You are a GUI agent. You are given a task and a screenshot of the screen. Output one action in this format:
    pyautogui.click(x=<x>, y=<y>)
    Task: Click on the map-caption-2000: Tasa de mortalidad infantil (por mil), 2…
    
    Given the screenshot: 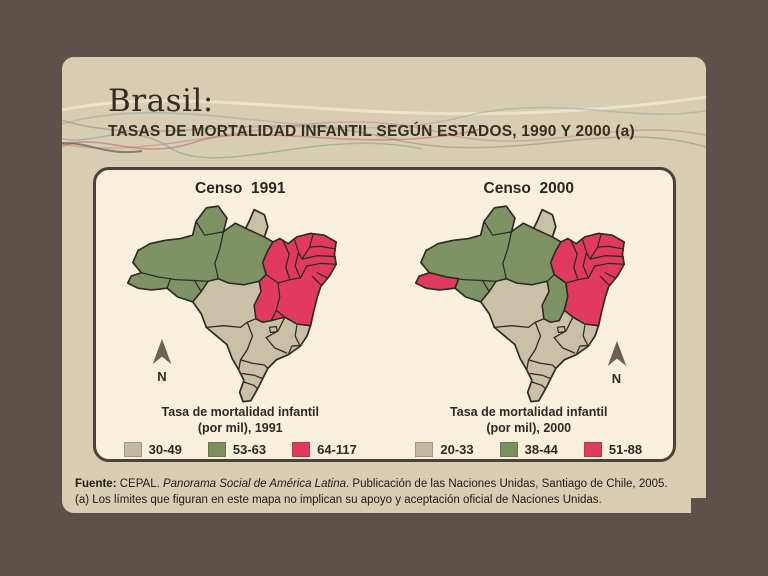 What is the action you would take?
    pyautogui.click(x=529, y=420)
    